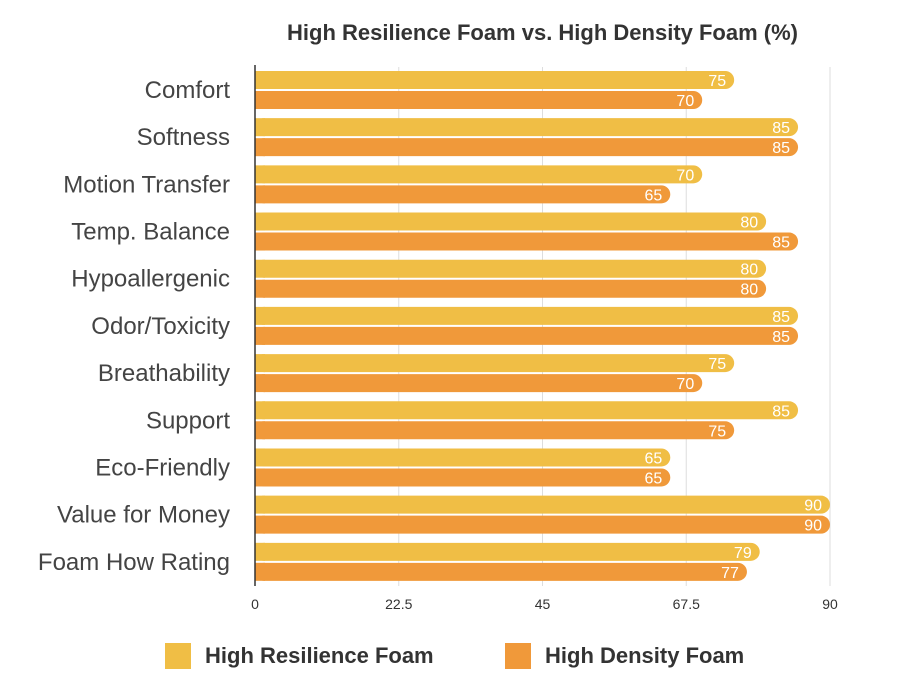 The image size is (900, 688). What do you see at coordinates (162, 467) in the screenshot?
I see `category-label: Eco-Friendly` at bounding box center [162, 467].